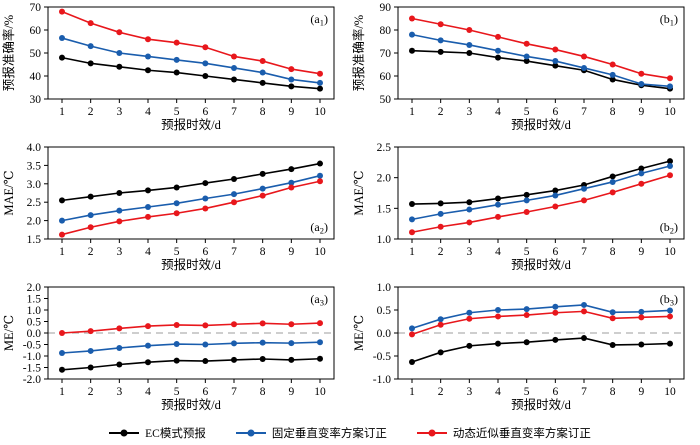 The height and width of the screenshot is (445, 700). Describe the element at coordinates (669, 20) in the screenshot. I see `svg-text: (b1)` at that location.